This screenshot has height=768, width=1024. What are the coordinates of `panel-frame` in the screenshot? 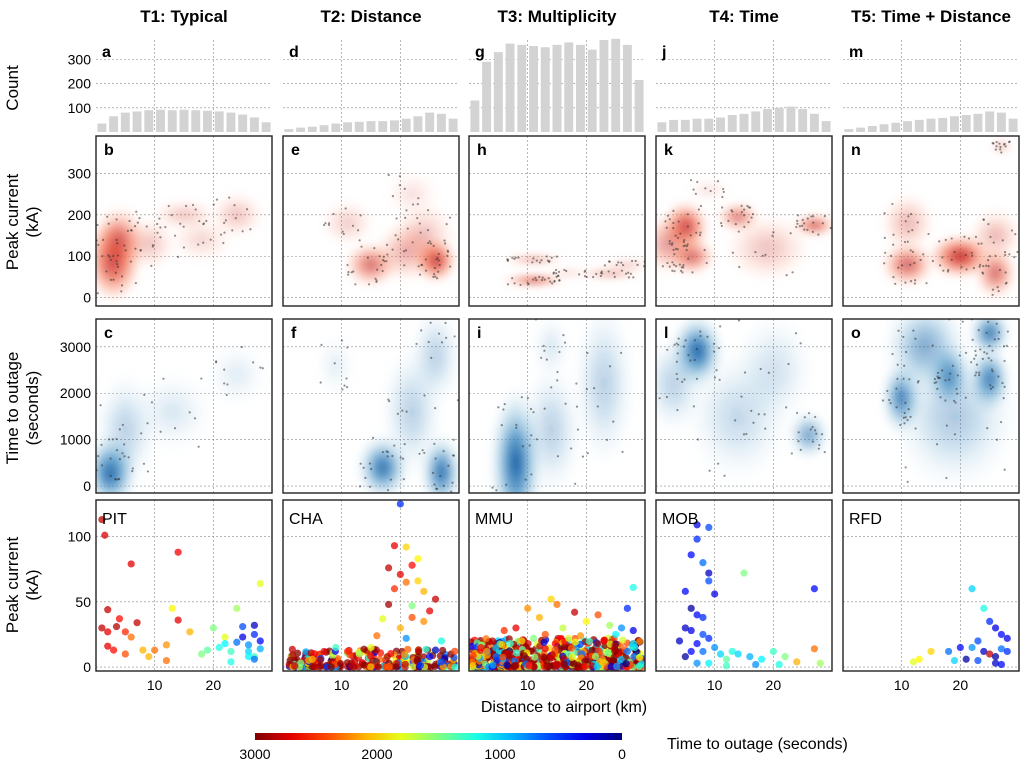 It's located at (371, 406).